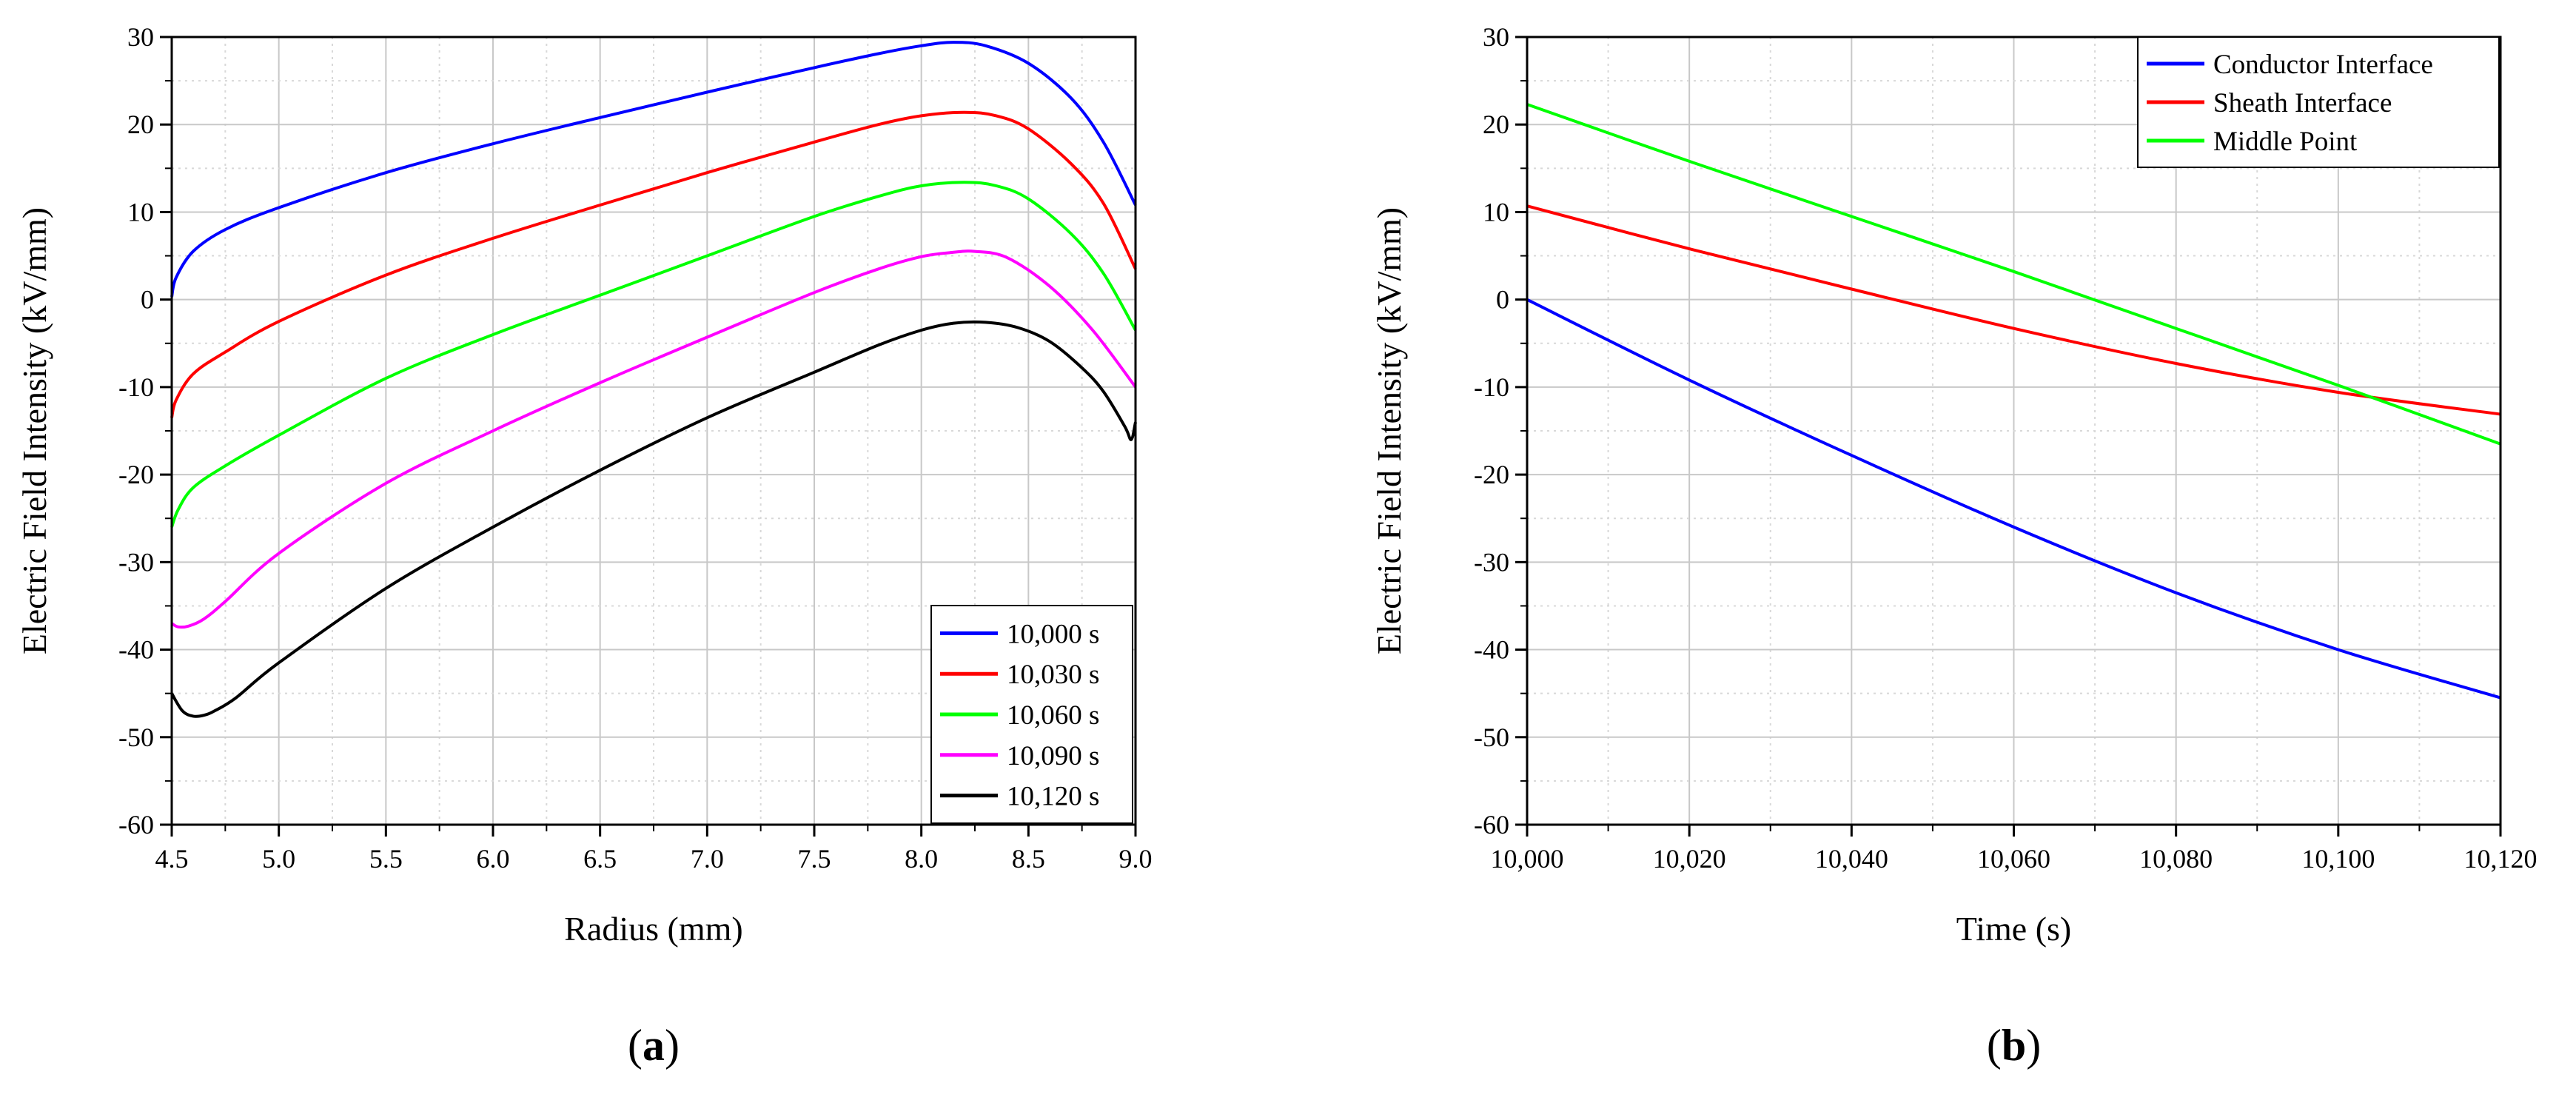 The width and height of the screenshot is (2576, 1106). What do you see at coordinates (1053, 756) in the screenshot?
I see `legend-entry-label: 10,090 s` at bounding box center [1053, 756].